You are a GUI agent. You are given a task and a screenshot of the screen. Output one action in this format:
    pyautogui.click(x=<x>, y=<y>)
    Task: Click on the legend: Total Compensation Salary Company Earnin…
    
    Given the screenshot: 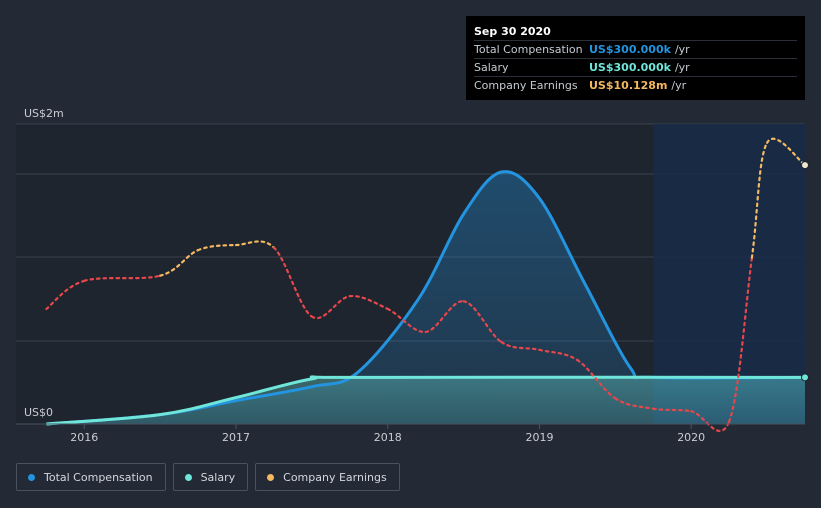 What is the action you would take?
    pyautogui.click(x=211, y=477)
    